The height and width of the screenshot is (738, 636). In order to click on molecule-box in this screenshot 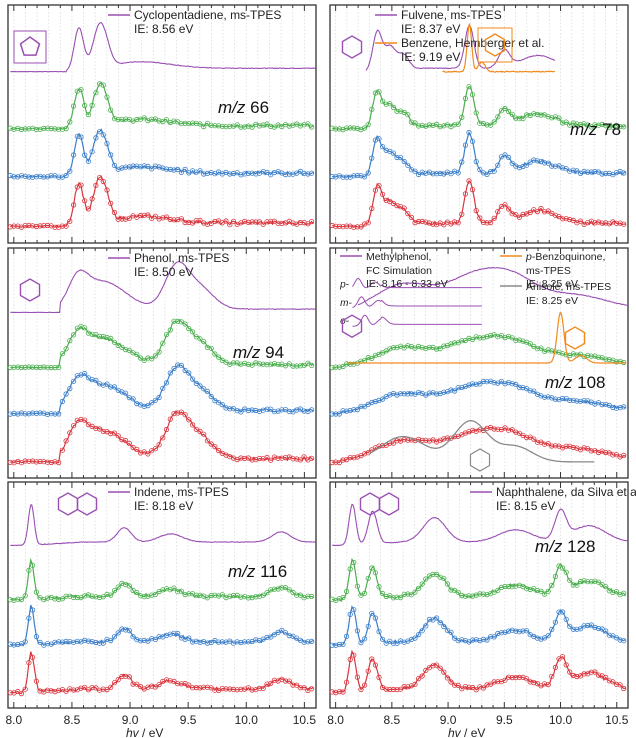, I will do `click(30, 47)`.